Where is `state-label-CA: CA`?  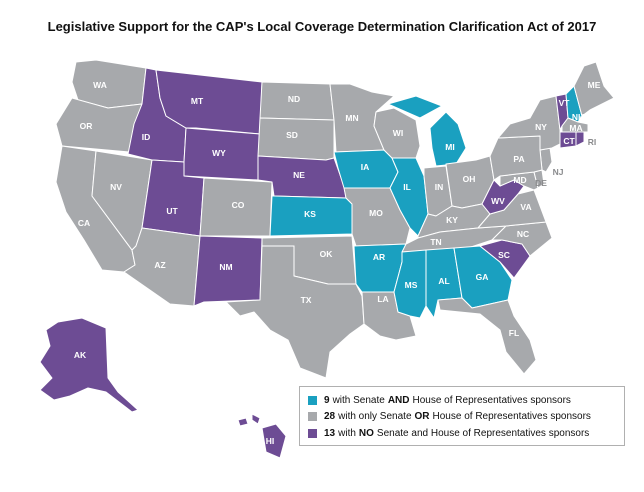
state-label-CA: CA is located at coordinates (84, 223).